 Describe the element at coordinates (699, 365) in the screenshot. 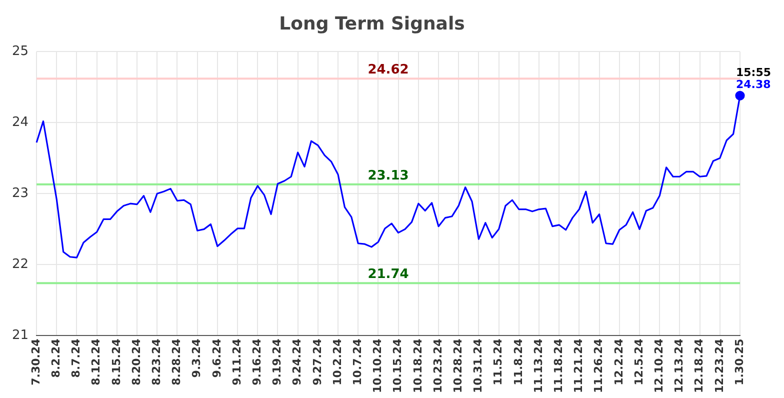

I see `x-tick-label: 12.18.24` at that location.